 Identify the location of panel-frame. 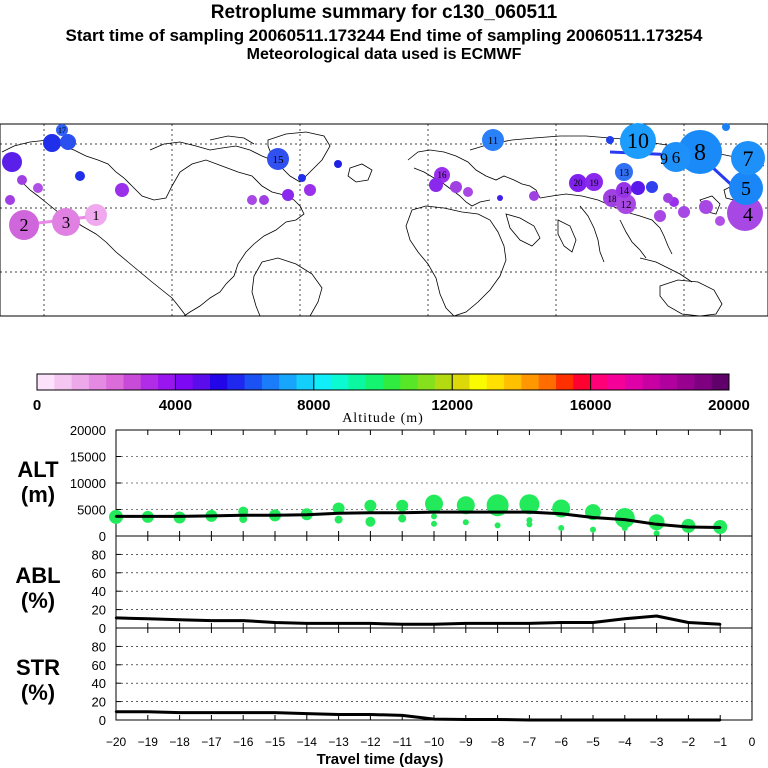
(434, 582).